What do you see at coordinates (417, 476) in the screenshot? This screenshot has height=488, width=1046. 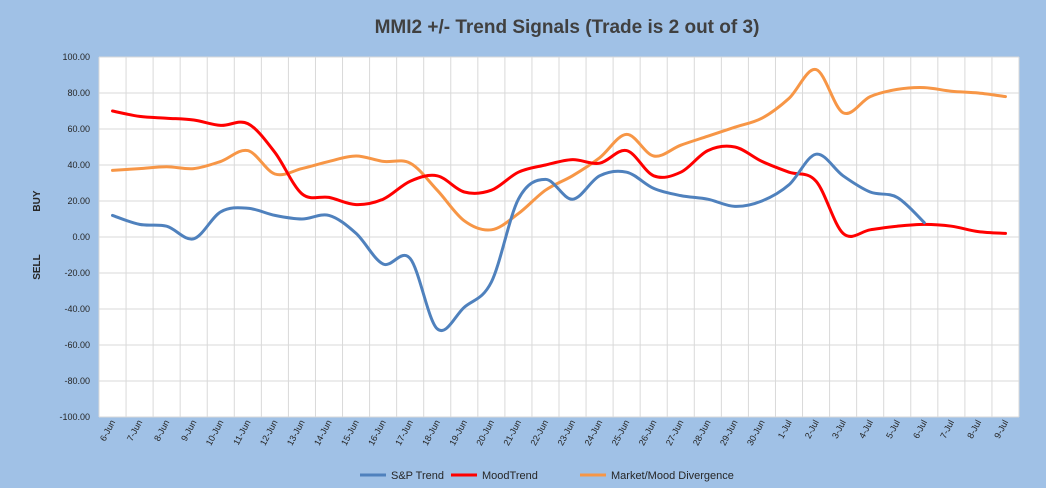 I see `legend-label: S&P Trend` at bounding box center [417, 476].